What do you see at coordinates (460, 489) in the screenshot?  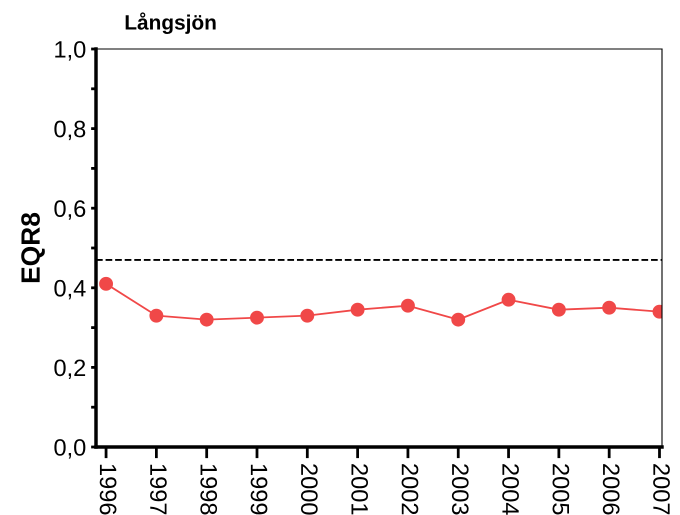 I see `x-tick-label: 2003` at bounding box center [460, 489].